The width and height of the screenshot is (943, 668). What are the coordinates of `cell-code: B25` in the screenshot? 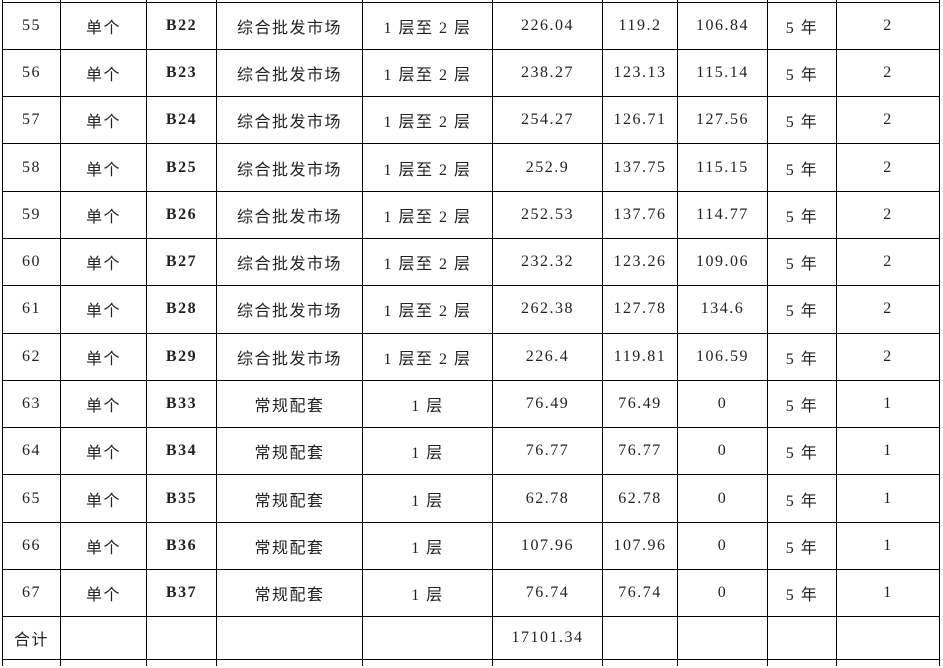 It's located at (181, 167).